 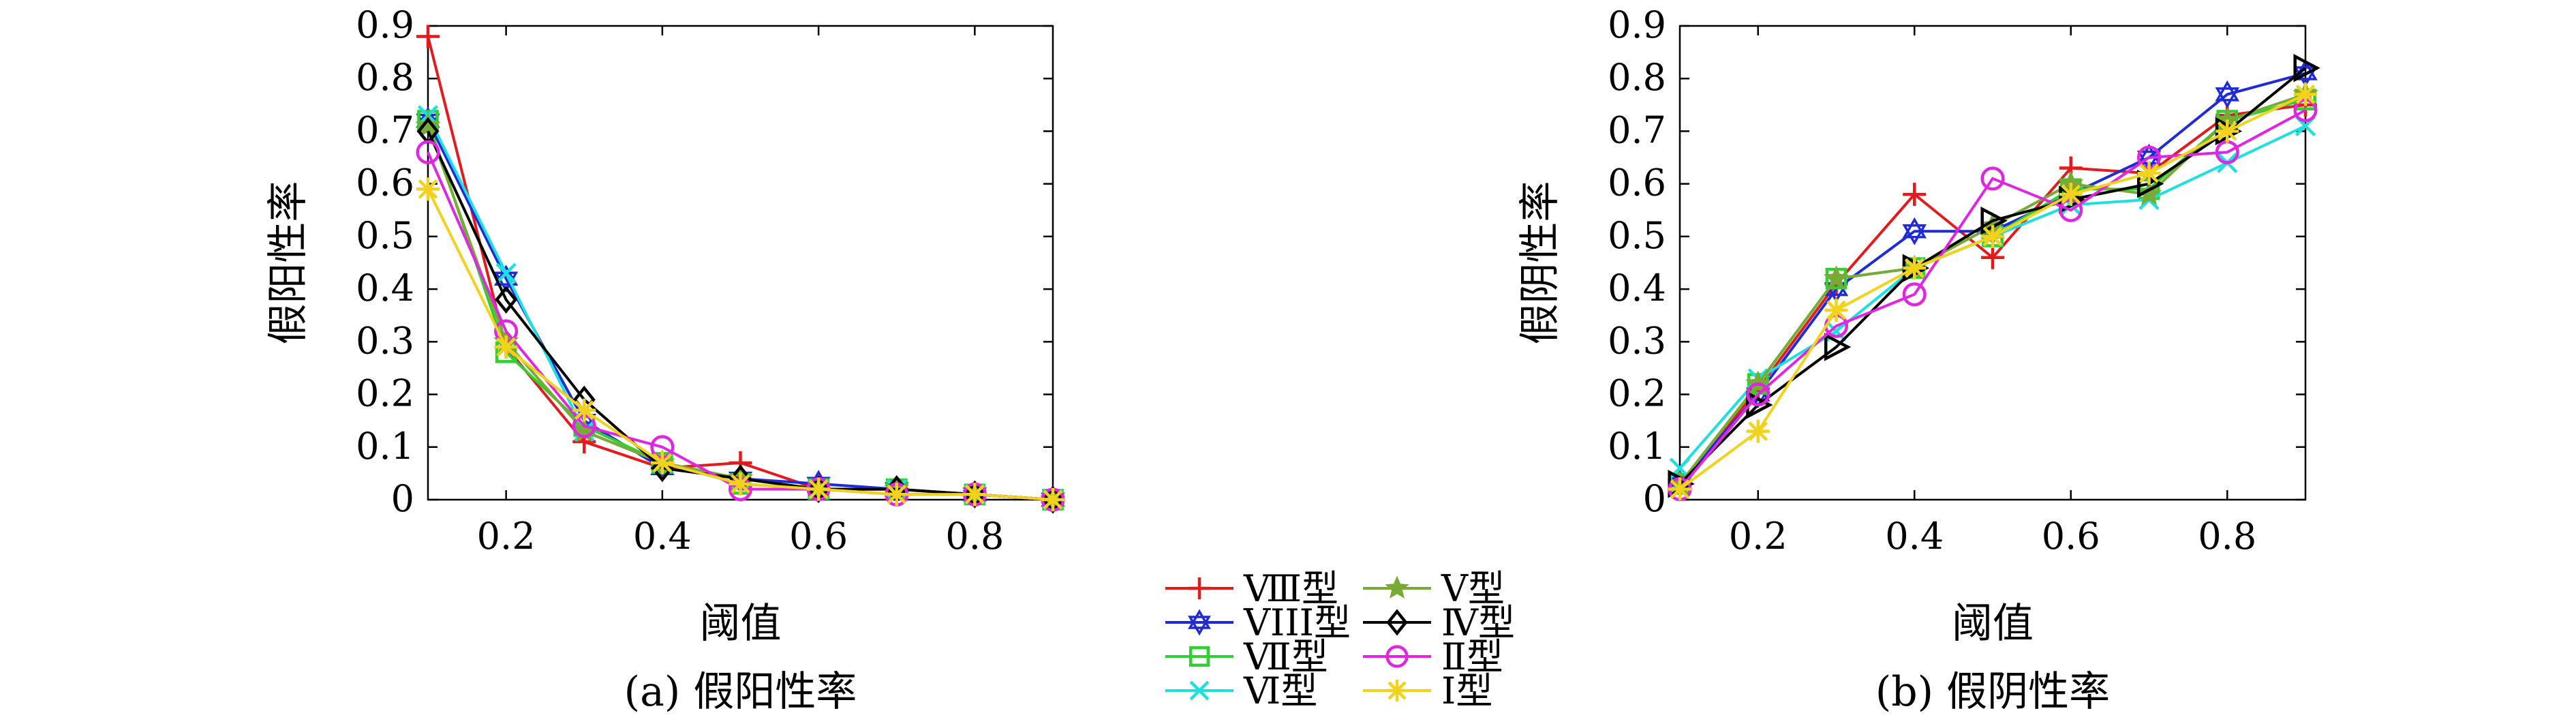 I want to click on y-axis-label: 假阳性率, so click(x=288, y=263).